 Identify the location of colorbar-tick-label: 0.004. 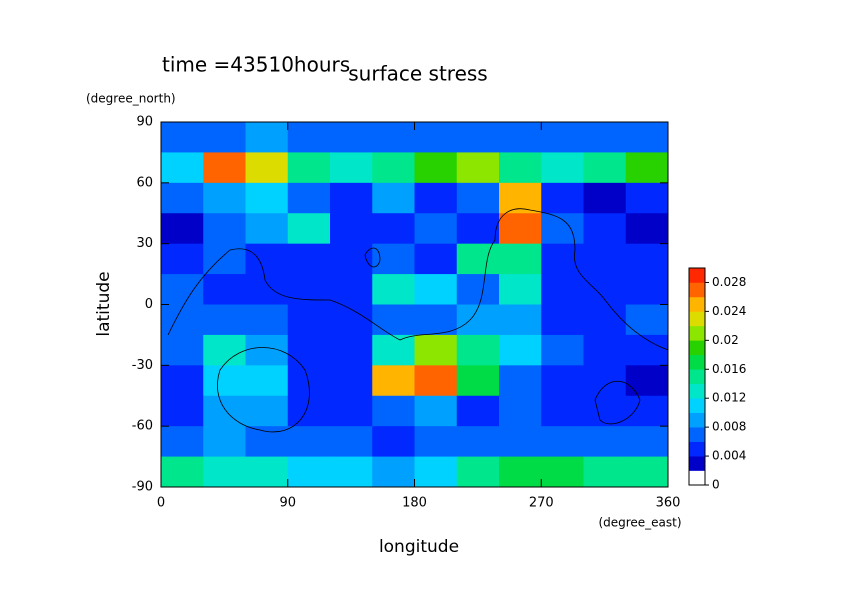
(729, 456).